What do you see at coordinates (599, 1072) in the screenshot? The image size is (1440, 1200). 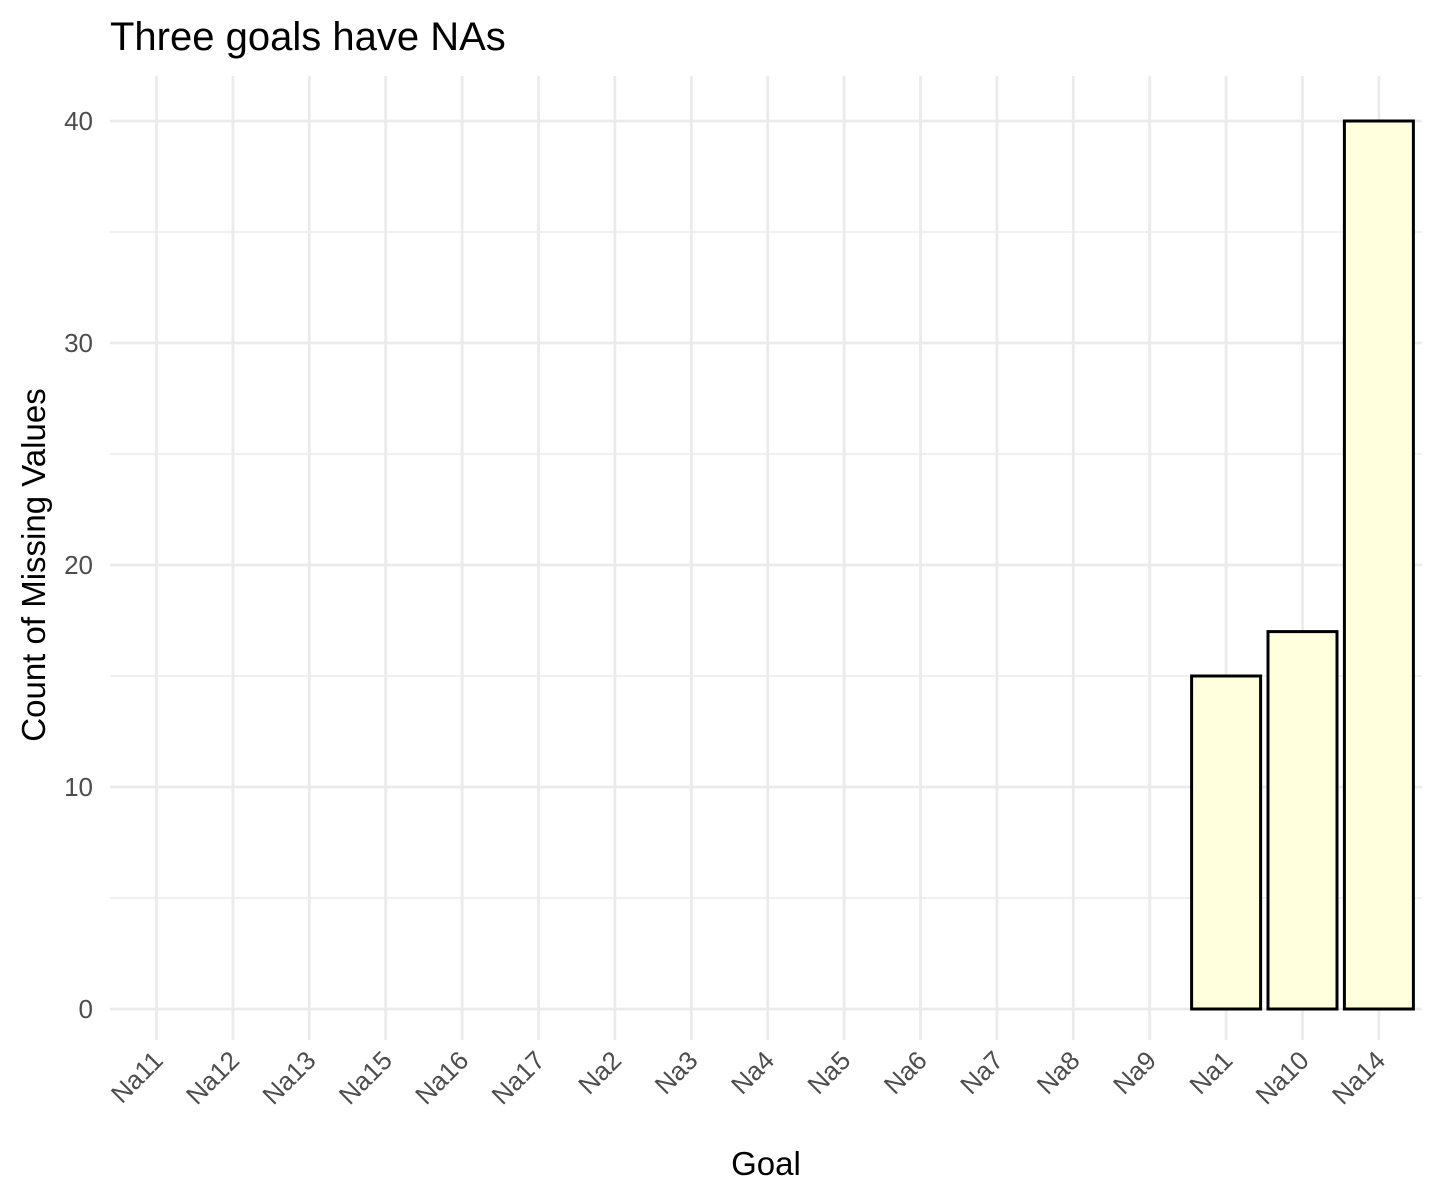 I see `x-tick-label: Na2` at bounding box center [599, 1072].